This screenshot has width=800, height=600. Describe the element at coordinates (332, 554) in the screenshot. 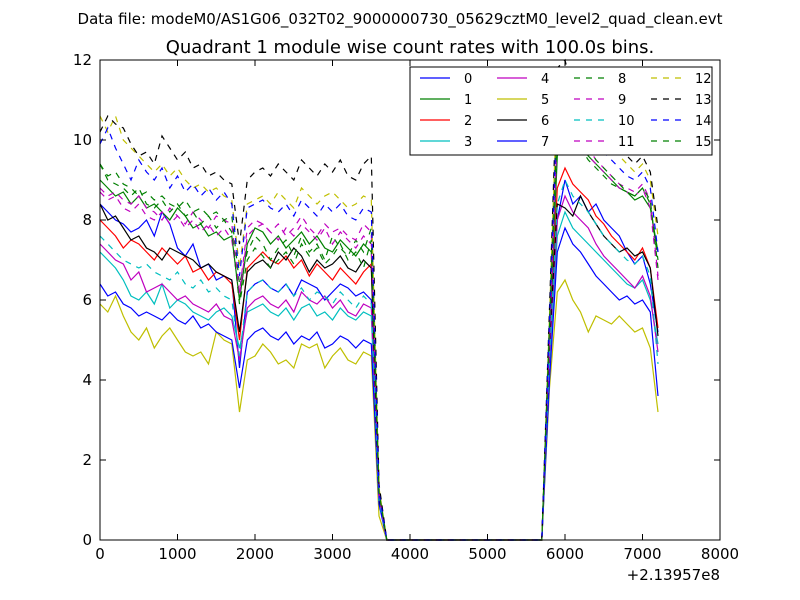

I see `x-tick-label: 3000` at that location.